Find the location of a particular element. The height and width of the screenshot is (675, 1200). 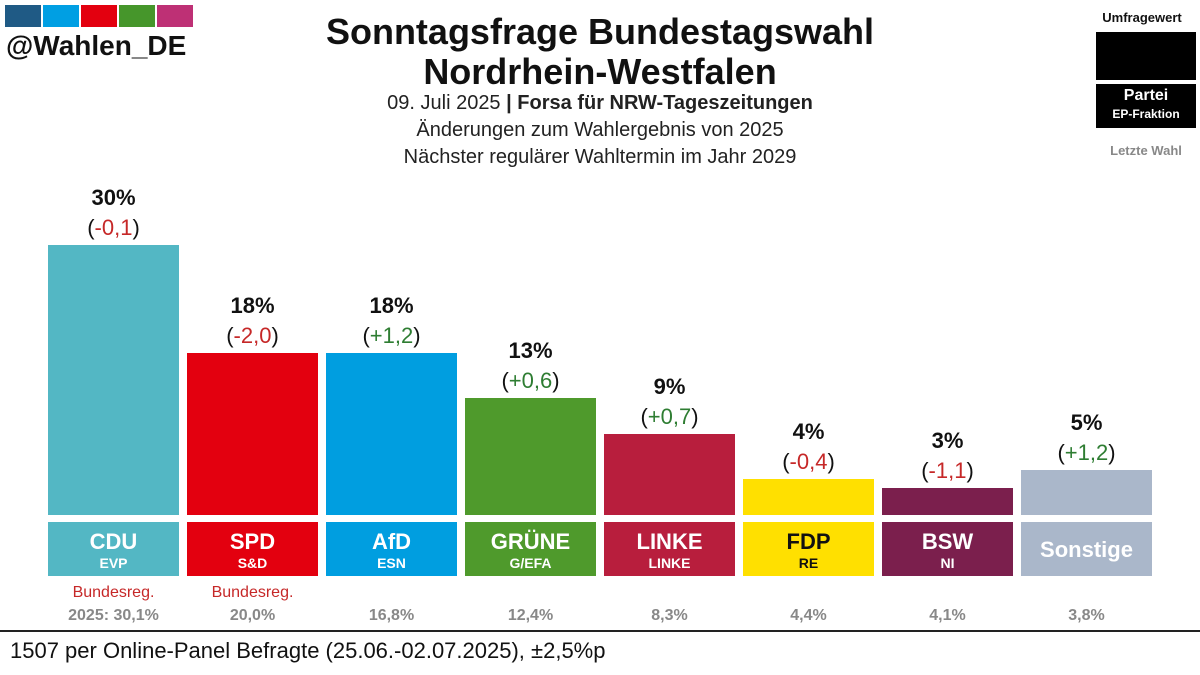

party-faction: G/EFA is located at coordinates (530, 563).